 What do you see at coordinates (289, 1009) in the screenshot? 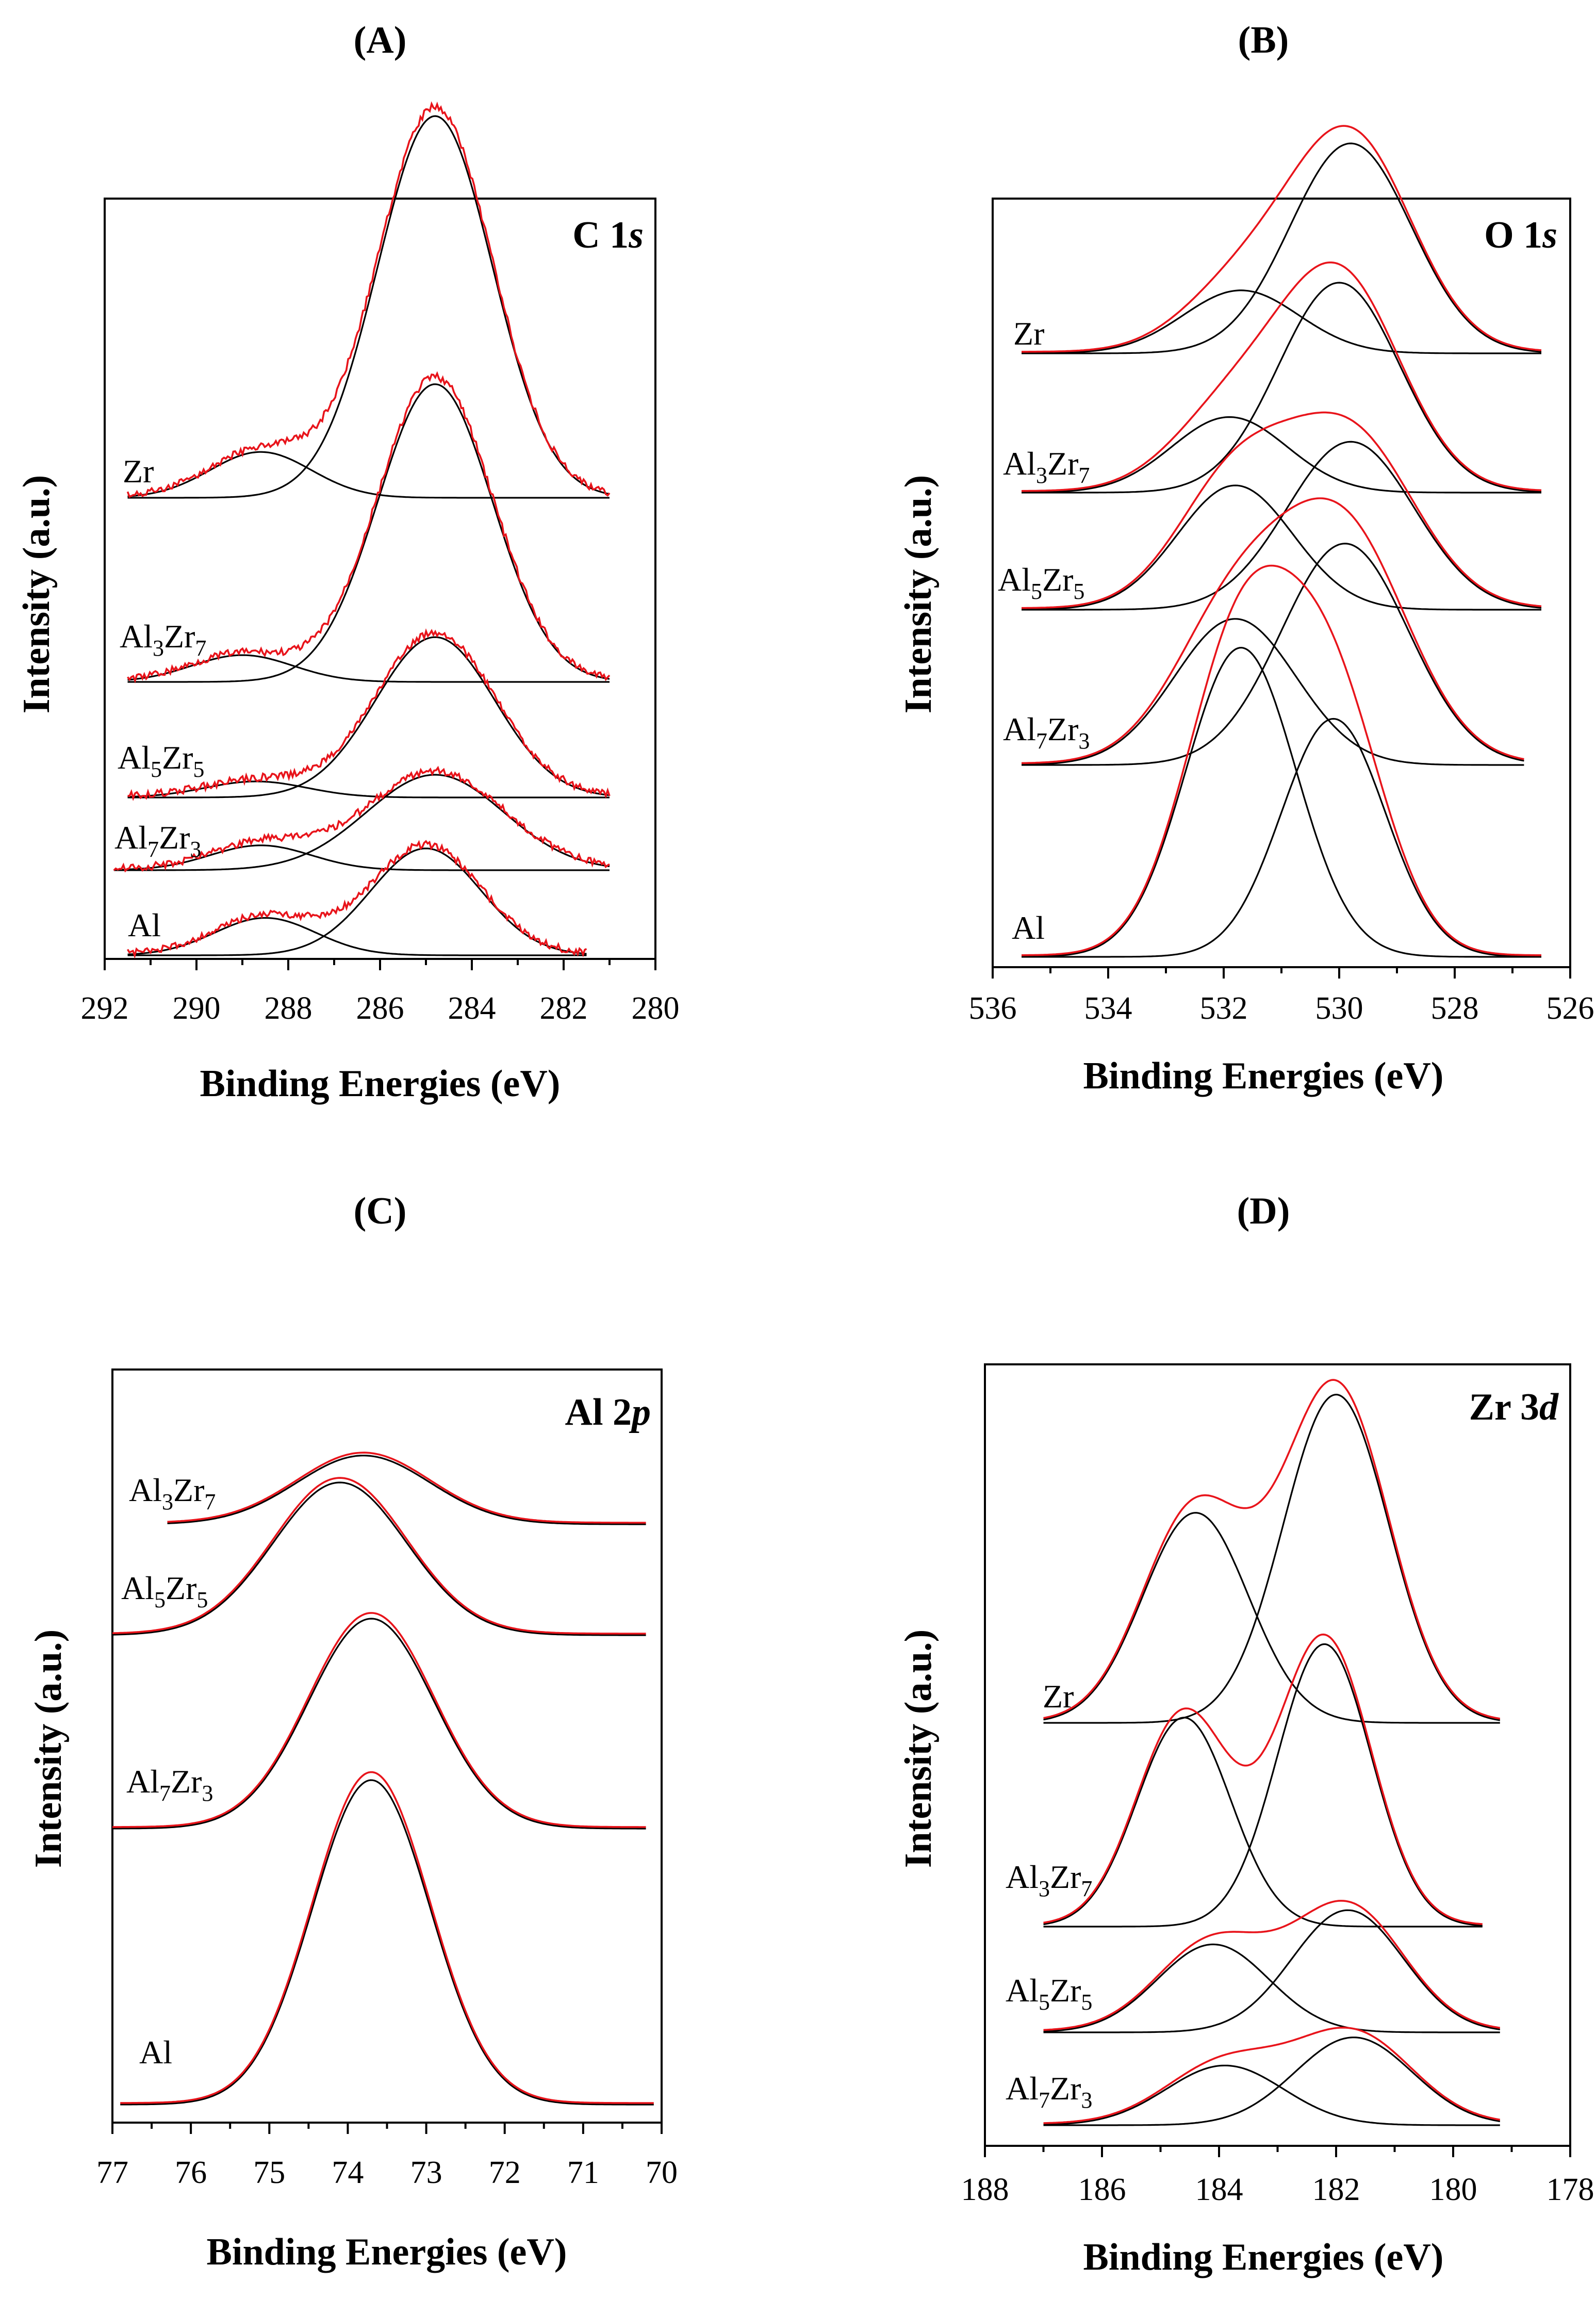
I see `x-tick-label: 288` at bounding box center [289, 1009].